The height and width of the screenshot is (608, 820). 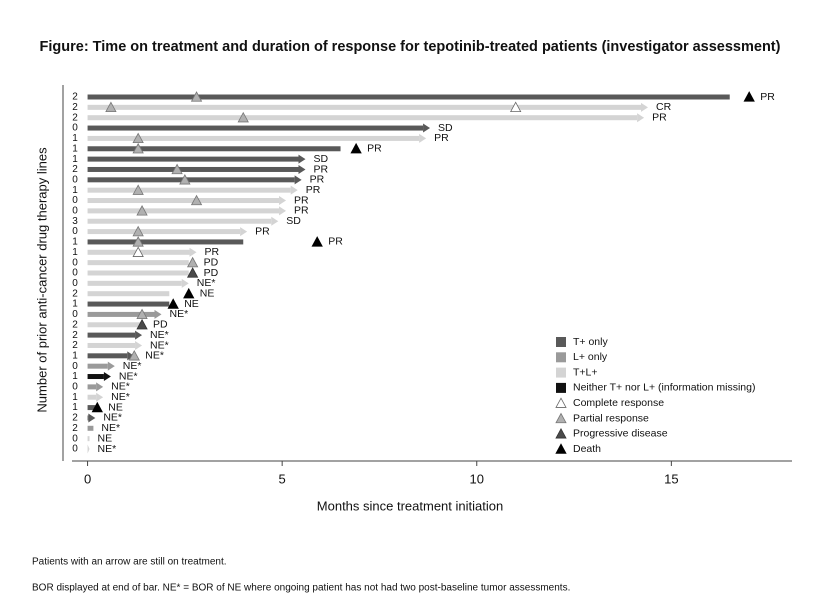 I want to click on x-tick-label: 10, so click(x=477, y=478).